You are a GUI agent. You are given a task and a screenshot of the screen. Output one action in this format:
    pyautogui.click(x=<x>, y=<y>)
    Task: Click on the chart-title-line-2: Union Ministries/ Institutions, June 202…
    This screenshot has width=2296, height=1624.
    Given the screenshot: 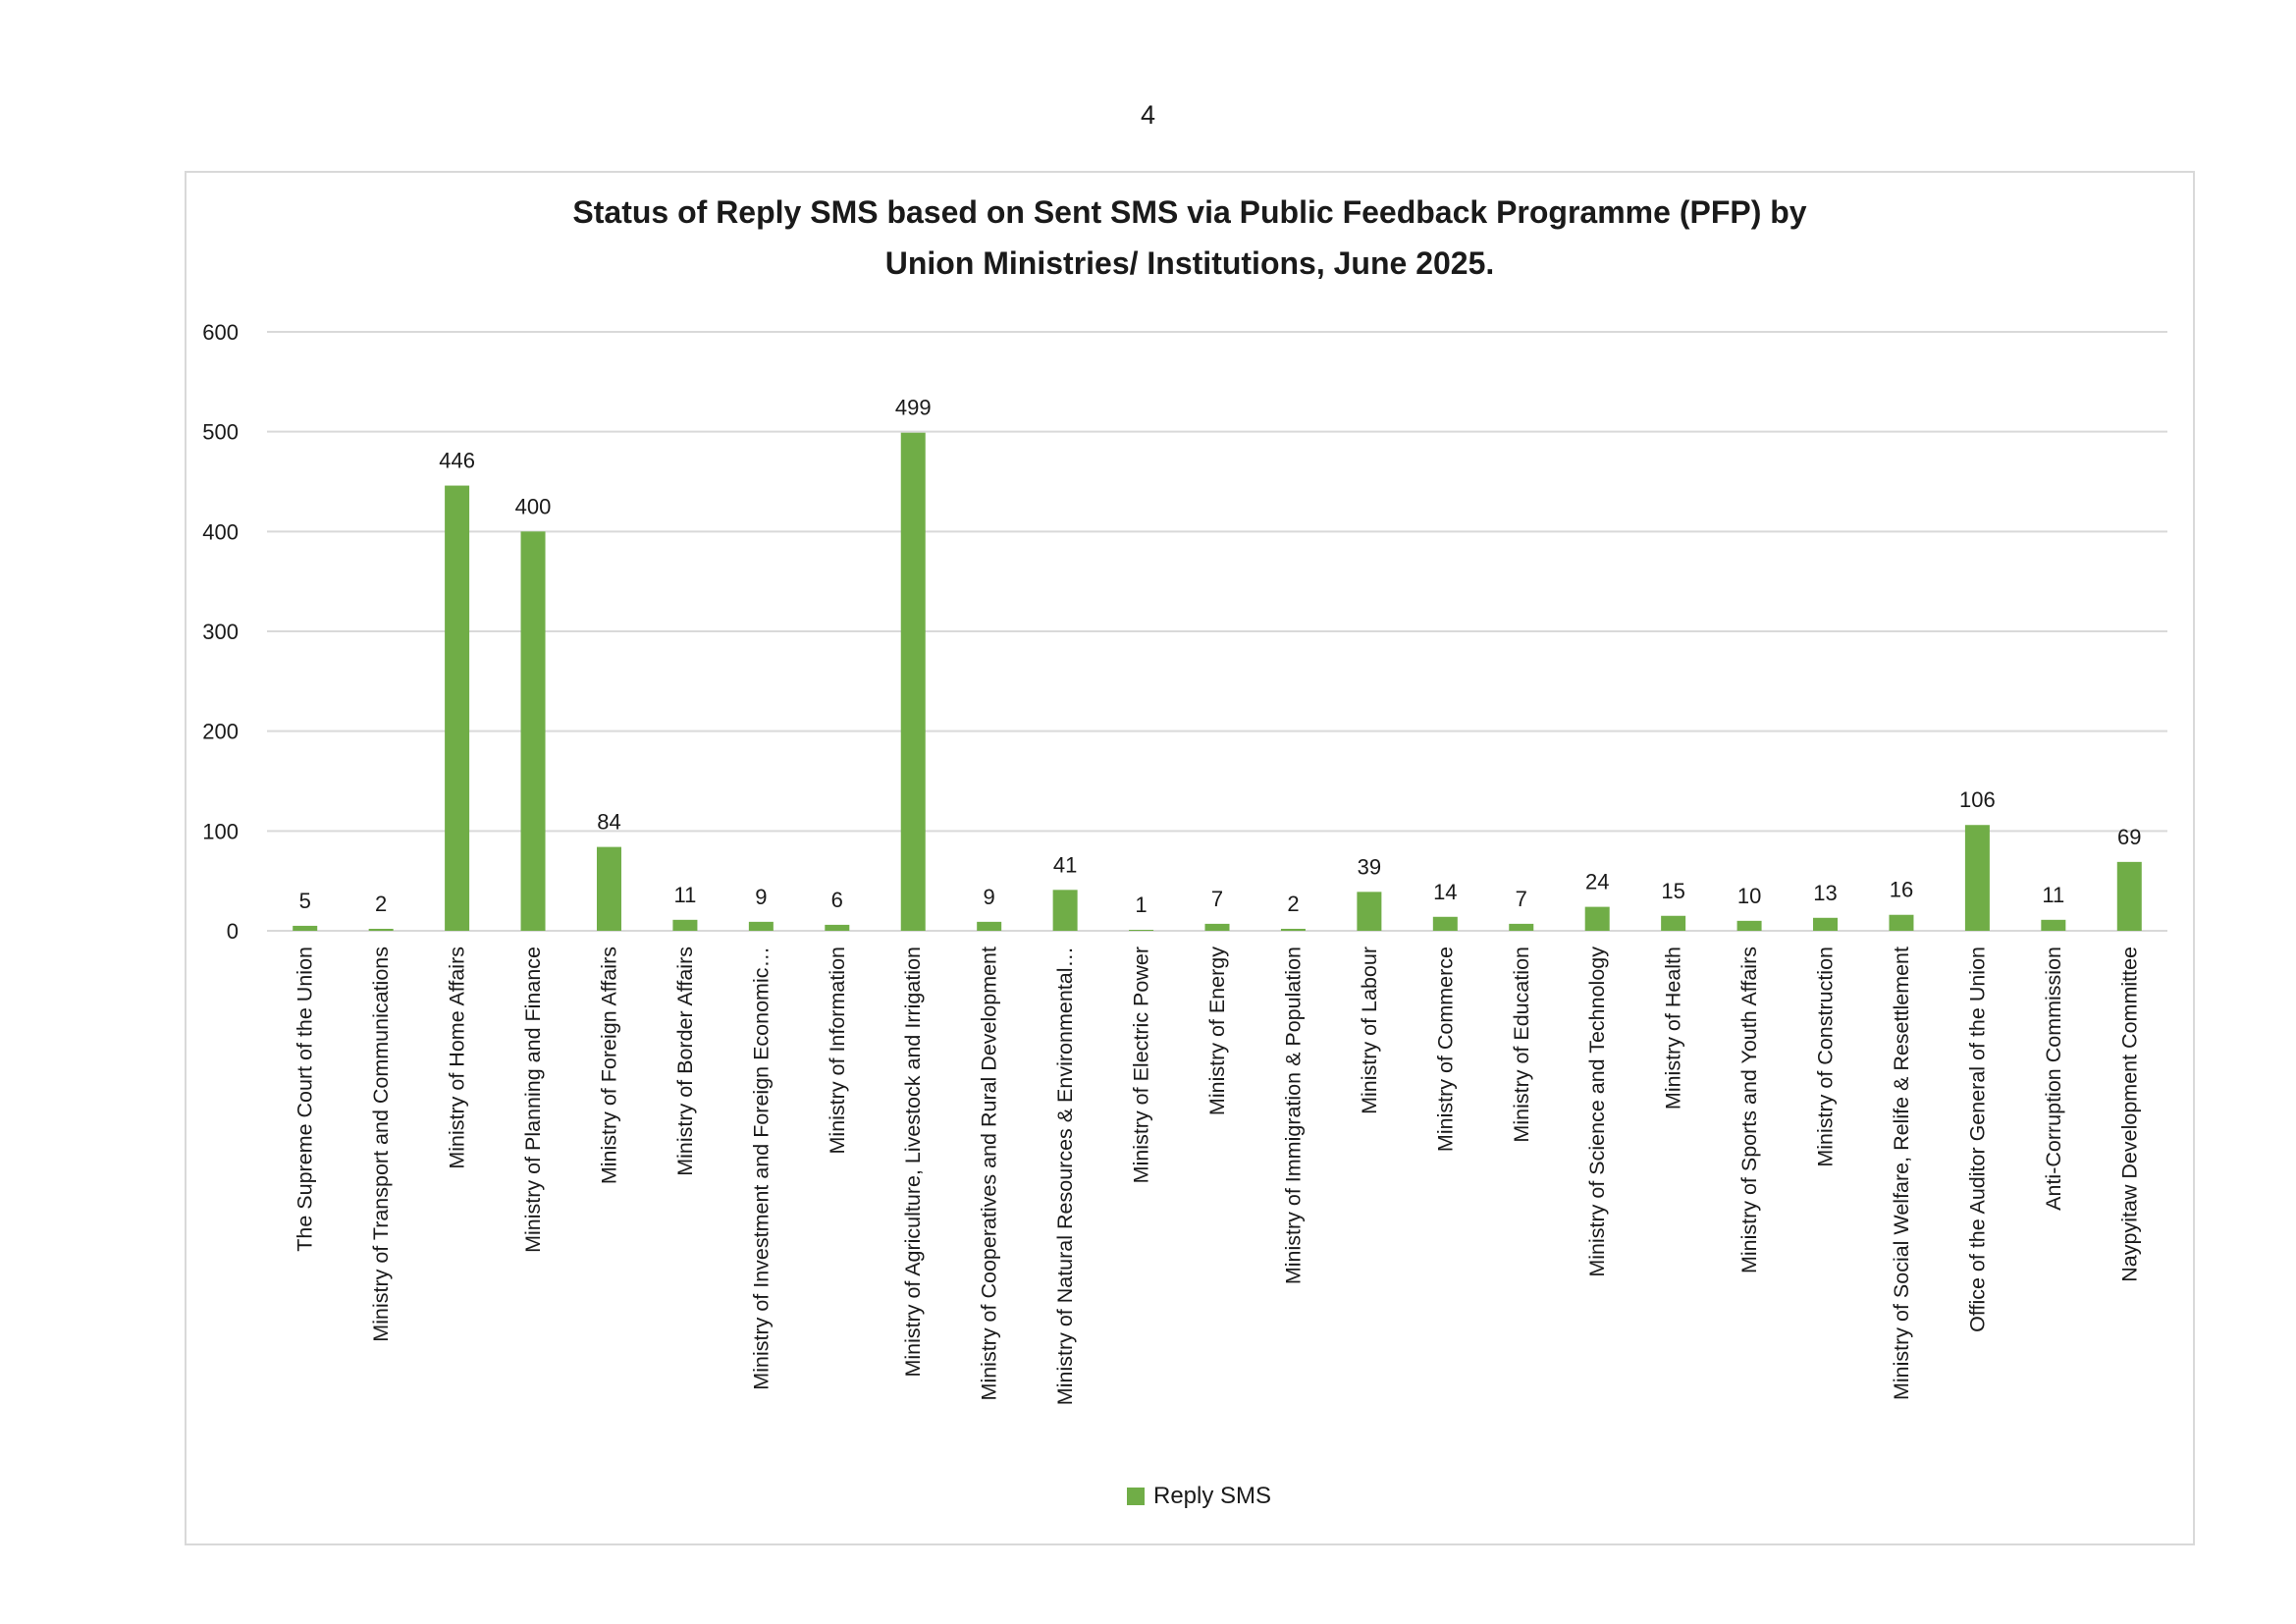 What is the action you would take?
    pyautogui.click(x=1189, y=263)
    